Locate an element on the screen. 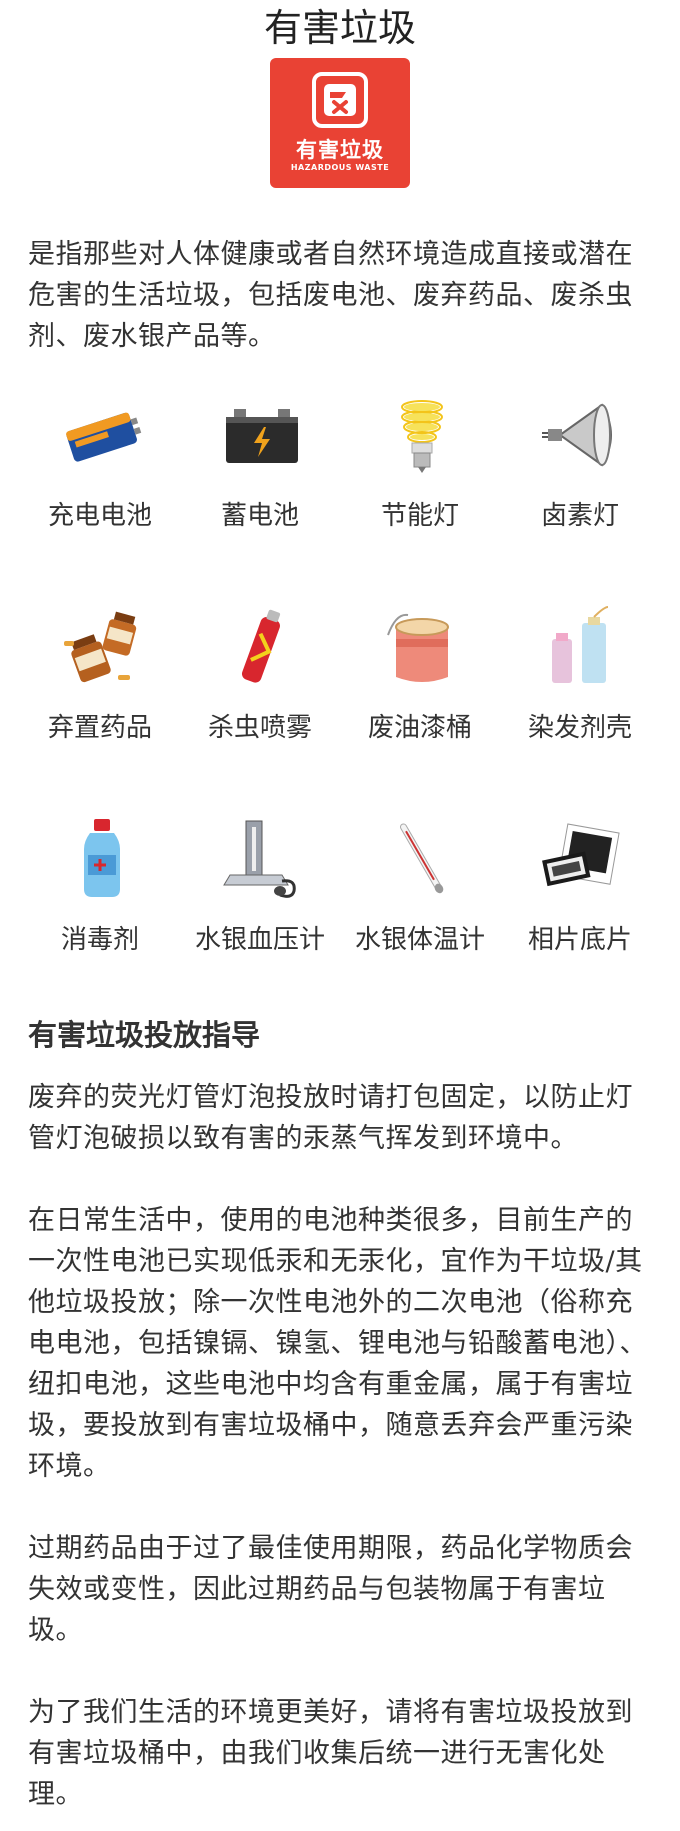 The image size is (680, 1831). mercury-sphygmomanometer-icon is located at coordinates (259, 859).